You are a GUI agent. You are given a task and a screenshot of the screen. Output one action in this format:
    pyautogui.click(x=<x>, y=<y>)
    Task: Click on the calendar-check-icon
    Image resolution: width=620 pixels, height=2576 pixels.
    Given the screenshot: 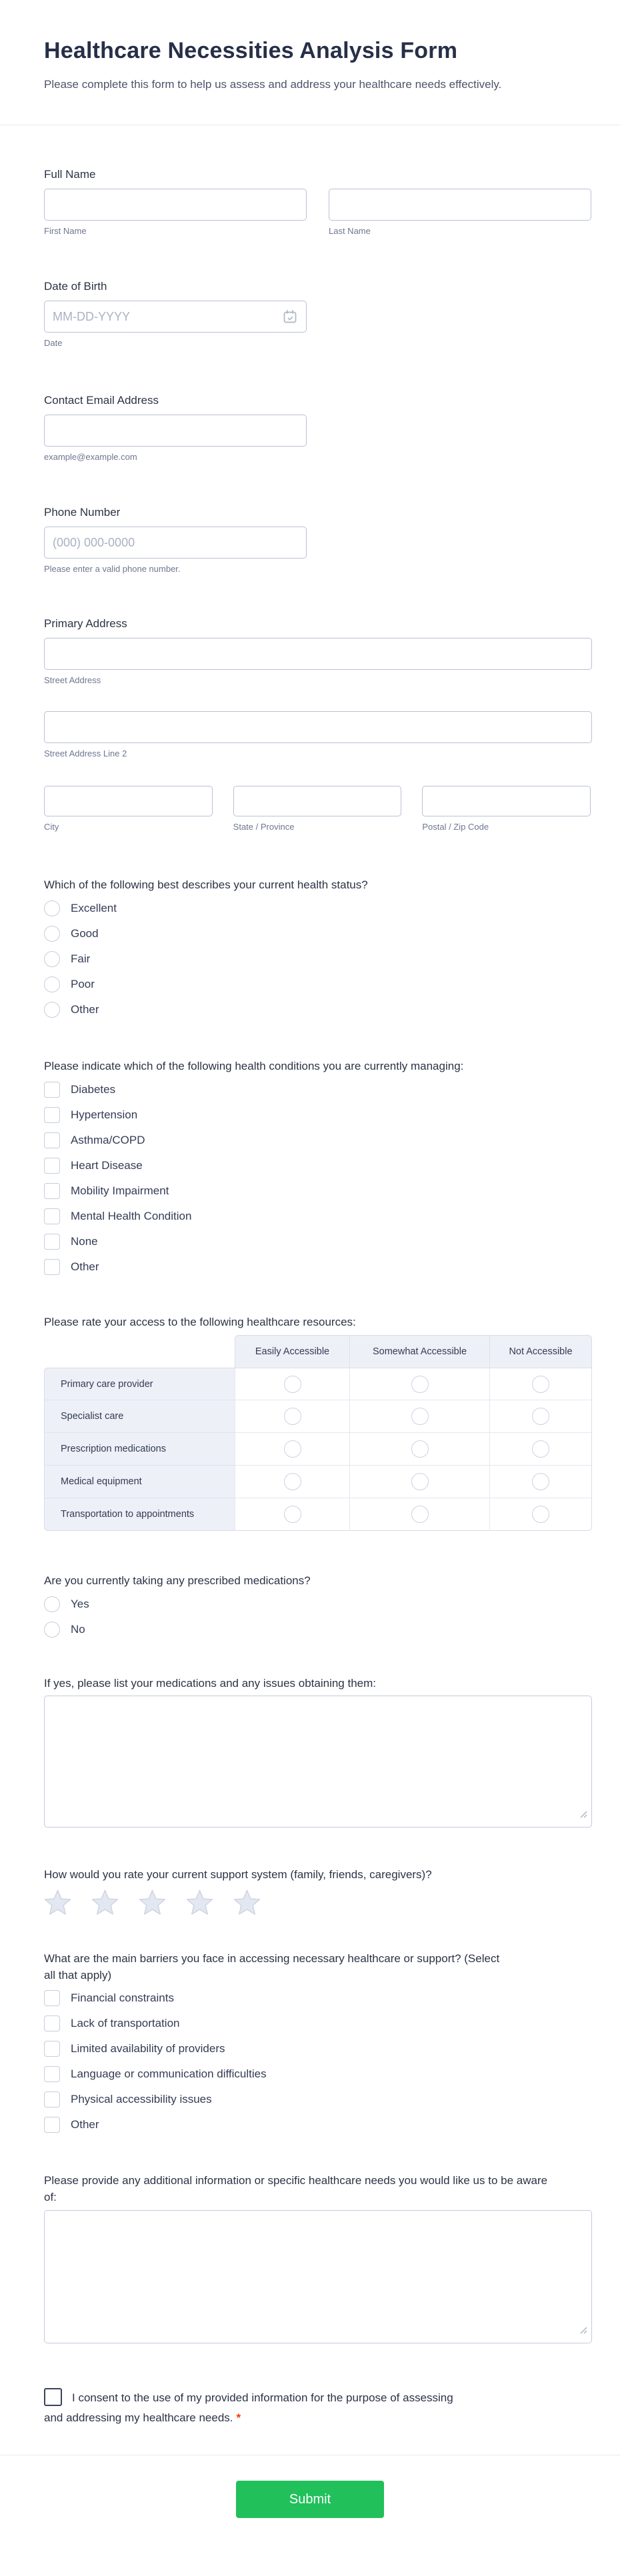 What is the action you would take?
    pyautogui.click(x=290, y=319)
    